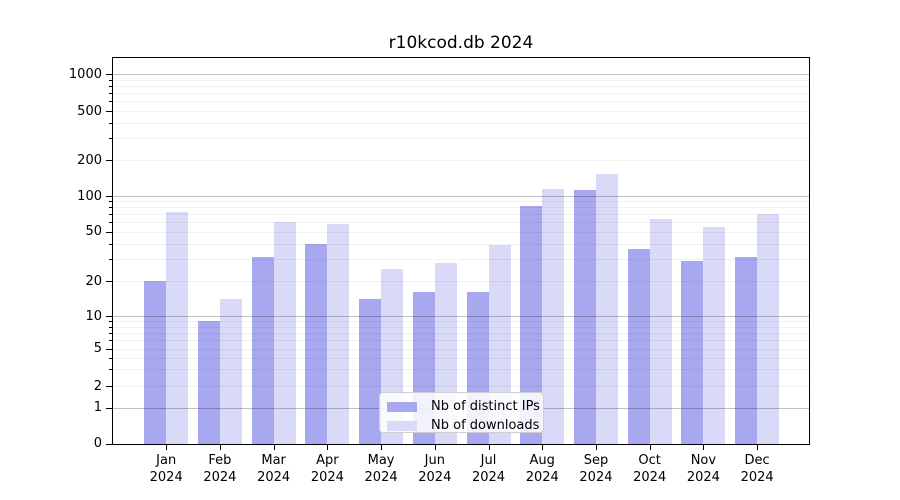  I want to click on bar-downloads-feb, so click(230, 371).